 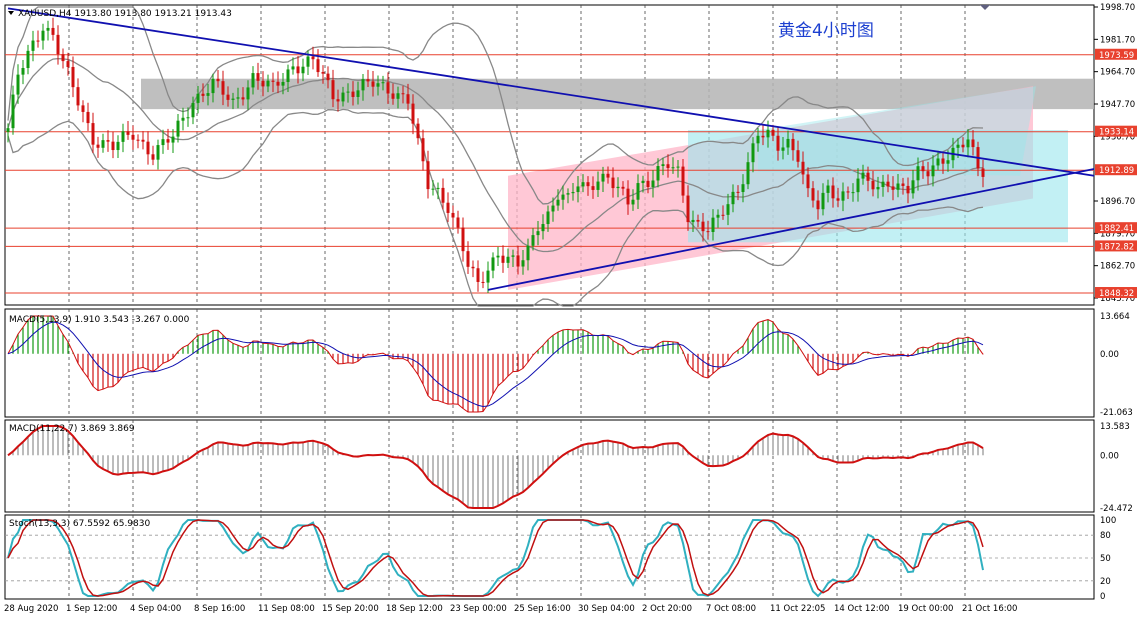 I want to click on price-tick-label: 1981.70, so click(x=1117, y=40).